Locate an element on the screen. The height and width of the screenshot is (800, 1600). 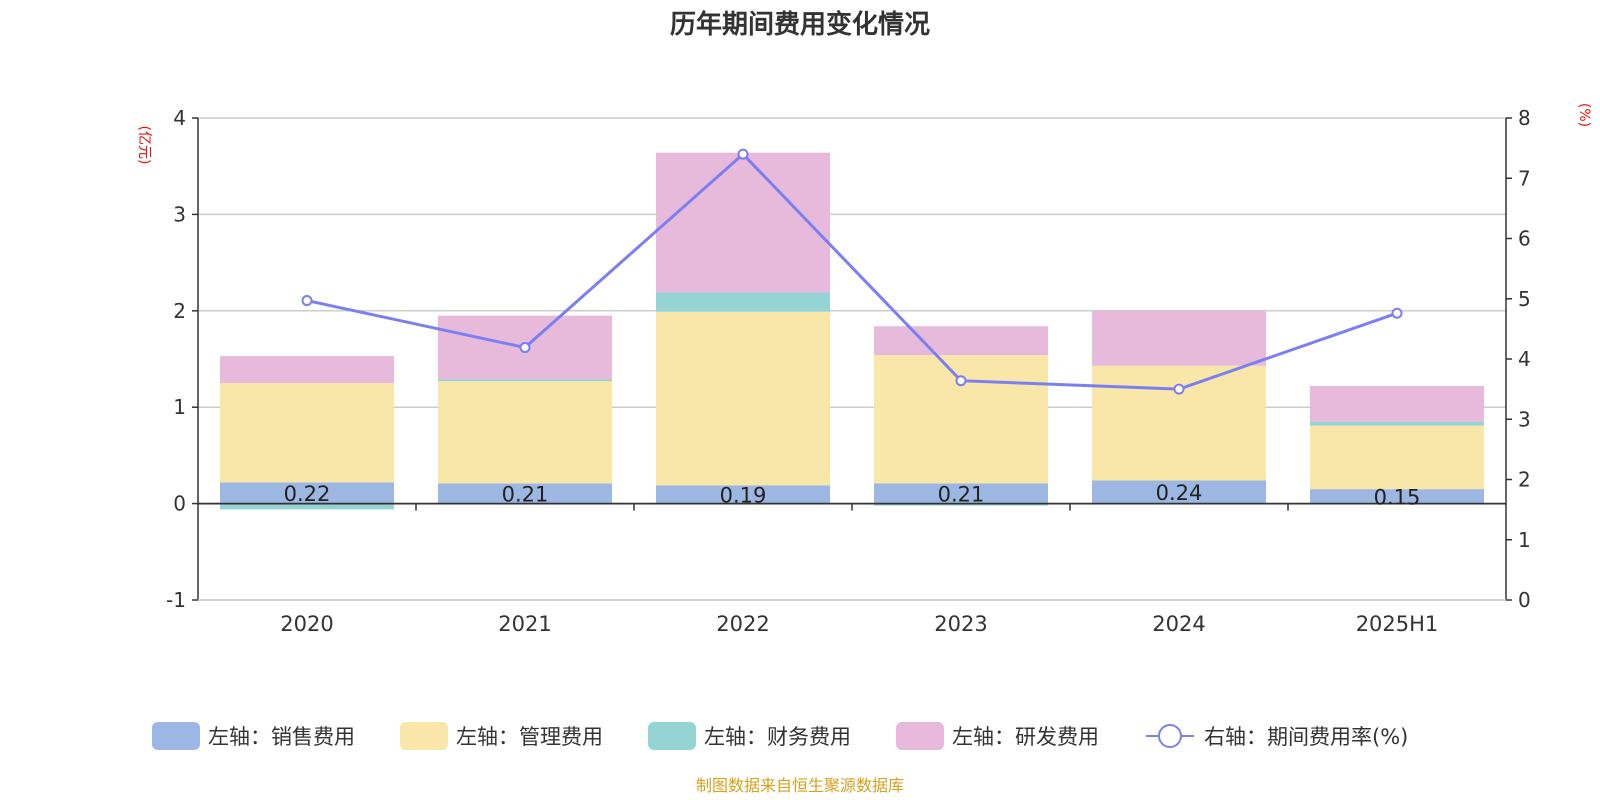
left-tick-label: 2 is located at coordinates (179, 311).